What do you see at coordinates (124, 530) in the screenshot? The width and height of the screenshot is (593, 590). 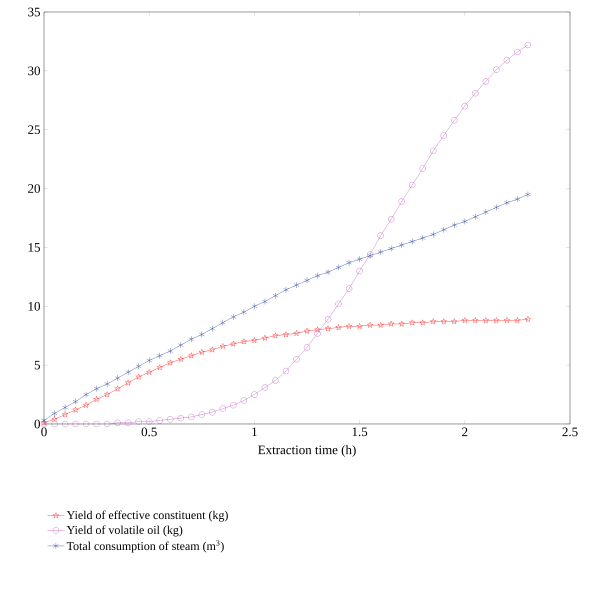 I see `legend-label: Yield of volatile oil (kg)` at bounding box center [124, 530].